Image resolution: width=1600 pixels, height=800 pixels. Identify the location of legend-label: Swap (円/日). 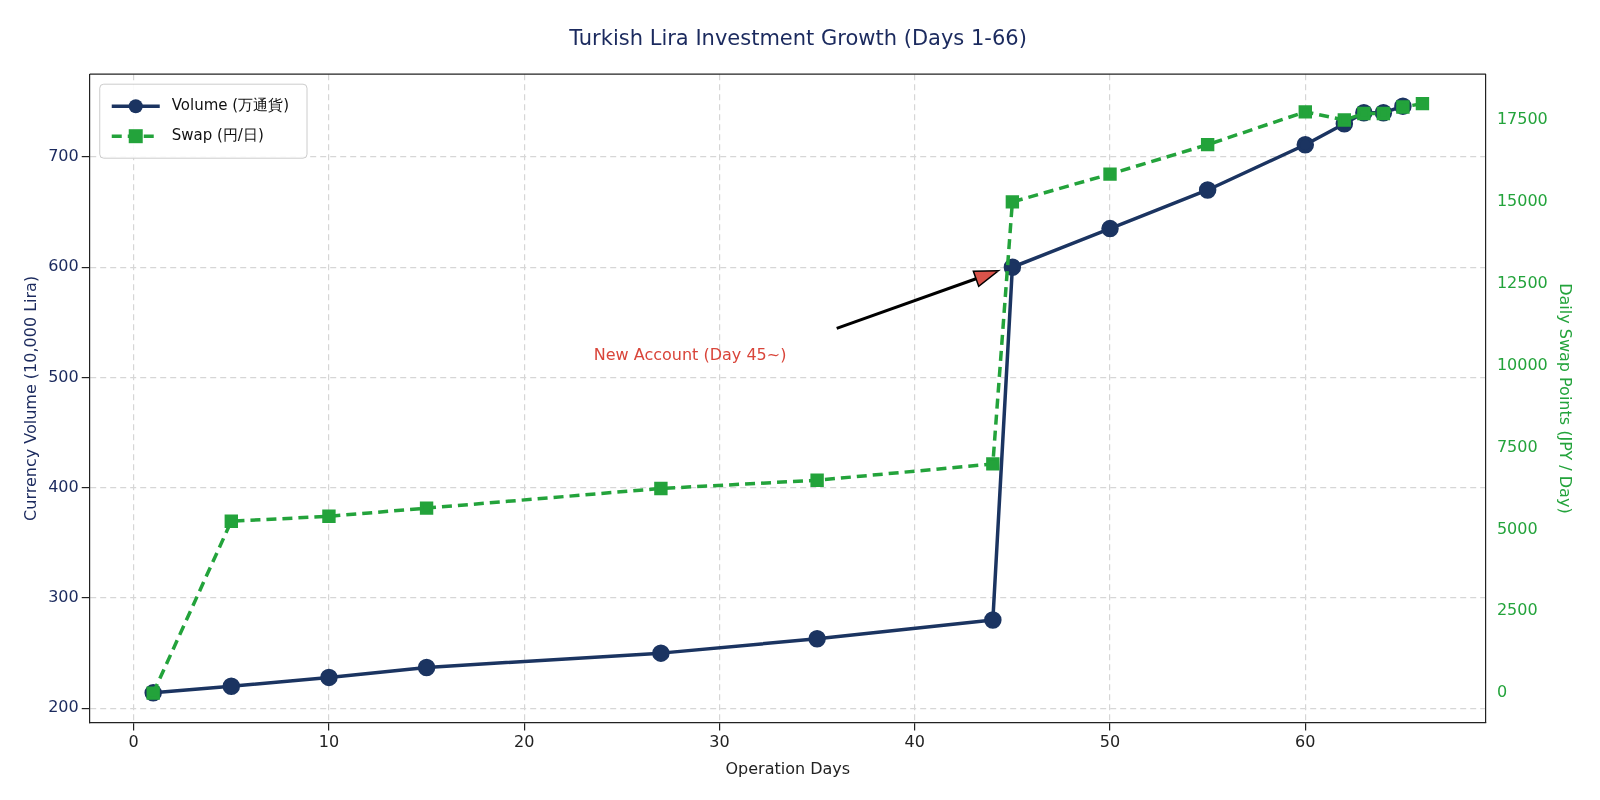
(217, 135).